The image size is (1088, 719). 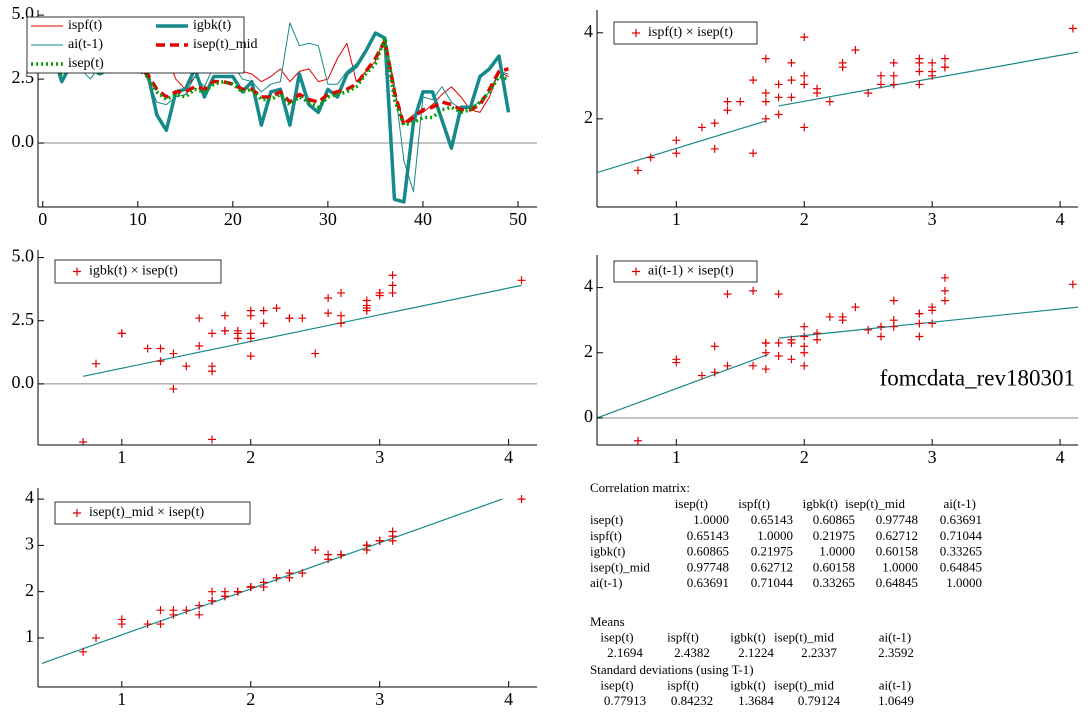 I want to click on std_devs-title: Standard deviations (using T-1), so click(x=672, y=669).